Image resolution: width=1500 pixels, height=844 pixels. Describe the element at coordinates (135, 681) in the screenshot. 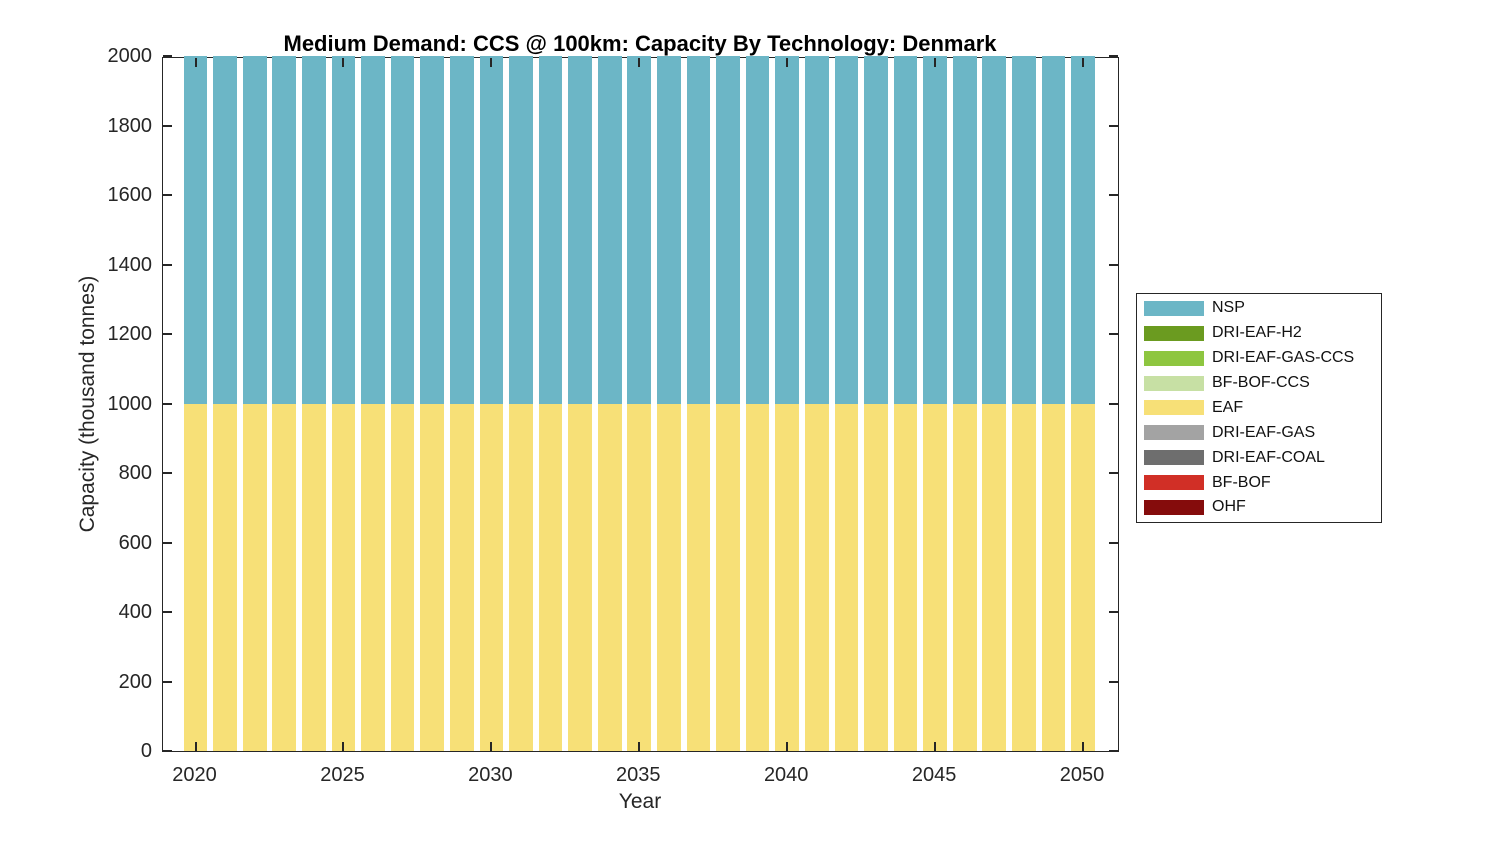

I see `y-tick-label: 200` at that location.